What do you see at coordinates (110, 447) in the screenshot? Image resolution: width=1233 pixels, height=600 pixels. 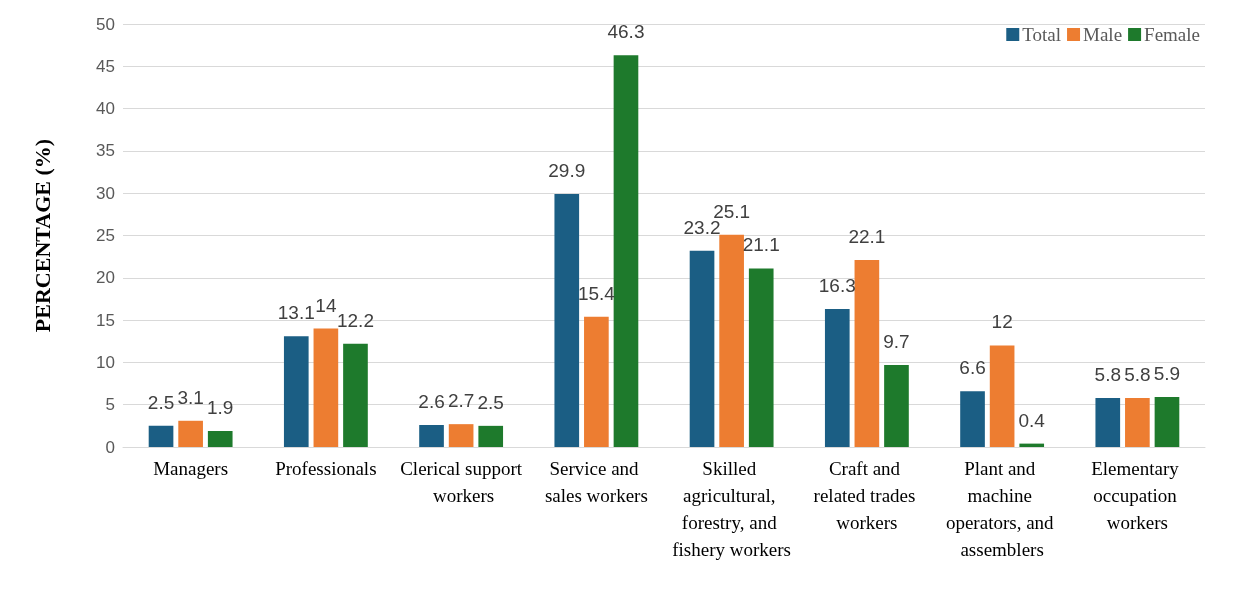 I see `y-tick-label: 0` at bounding box center [110, 447].